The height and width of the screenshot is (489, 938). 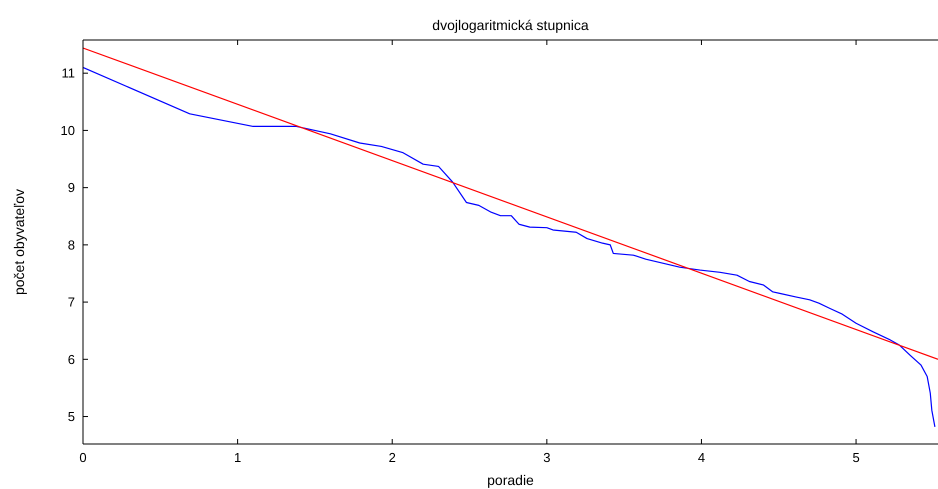 What do you see at coordinates (71, 359) in the screenshot?
I see `y-tick-label: 6` at bounding box center [71, 359].